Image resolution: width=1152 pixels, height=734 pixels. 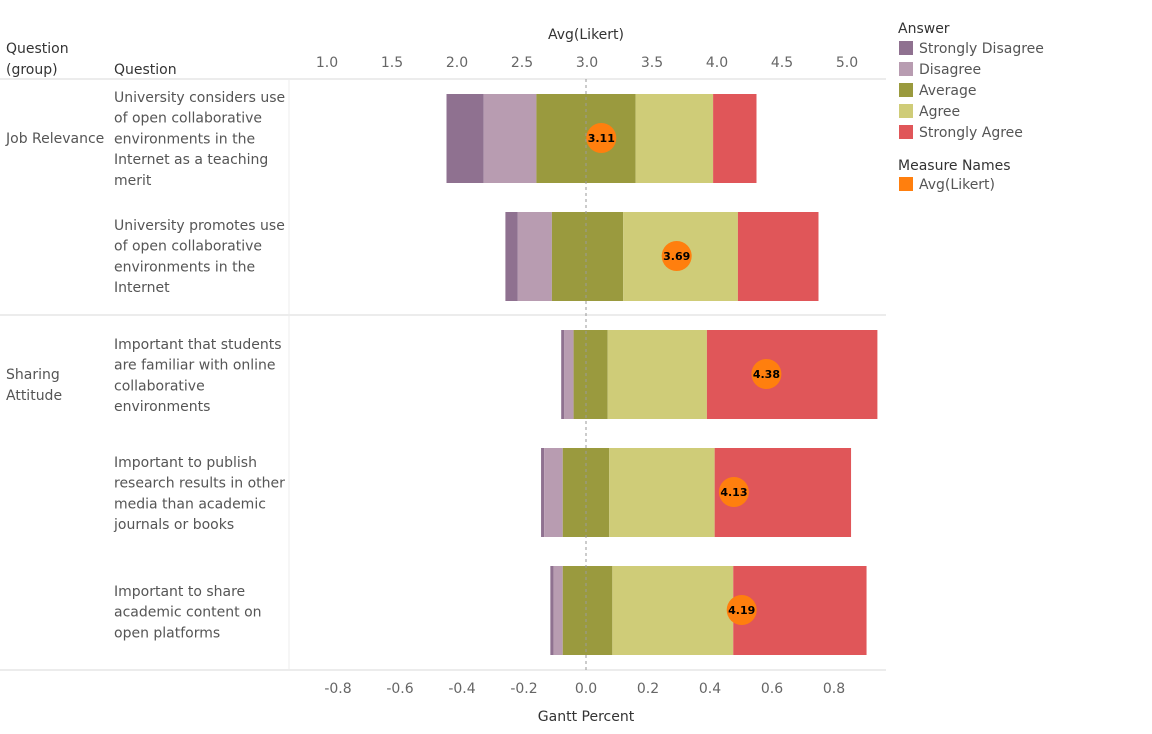 I want to click on avg-likert-label: 4.38, so click(x=766, y=374).